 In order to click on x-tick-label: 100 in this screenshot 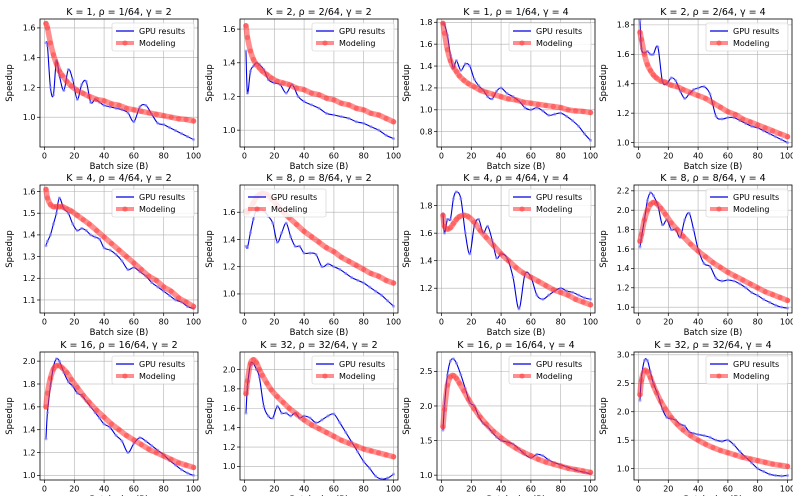, I will do `click(786, 156)`.